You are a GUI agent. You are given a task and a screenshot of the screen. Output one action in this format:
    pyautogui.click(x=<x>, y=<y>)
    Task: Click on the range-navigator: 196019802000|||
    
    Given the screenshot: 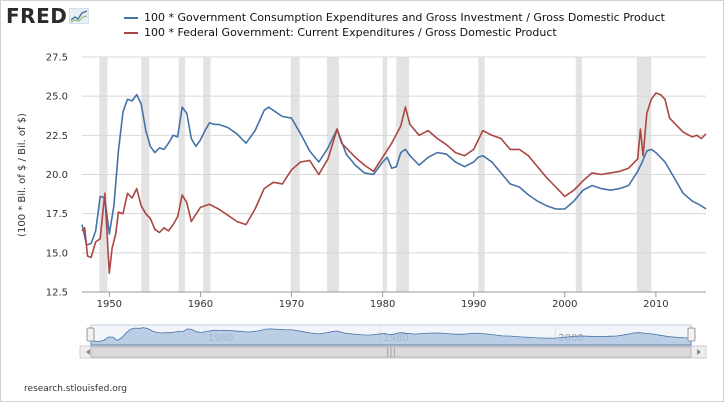 What is the action you would take?
    pyautogui.click(x=393, y=341)
    